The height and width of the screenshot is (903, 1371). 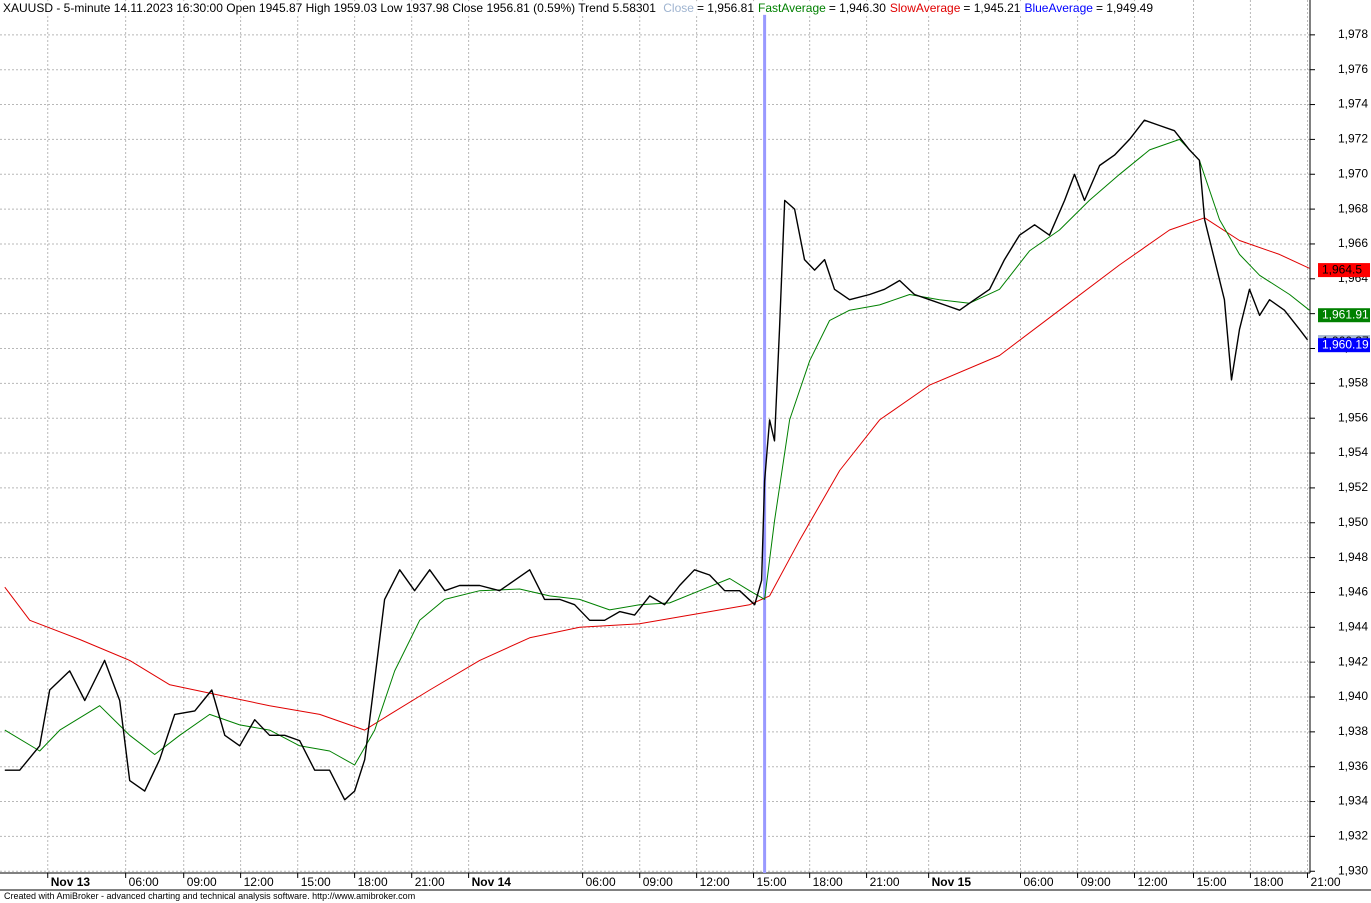 I want to click on y-tick-label: 1,938, so click(x=1353, y=731).